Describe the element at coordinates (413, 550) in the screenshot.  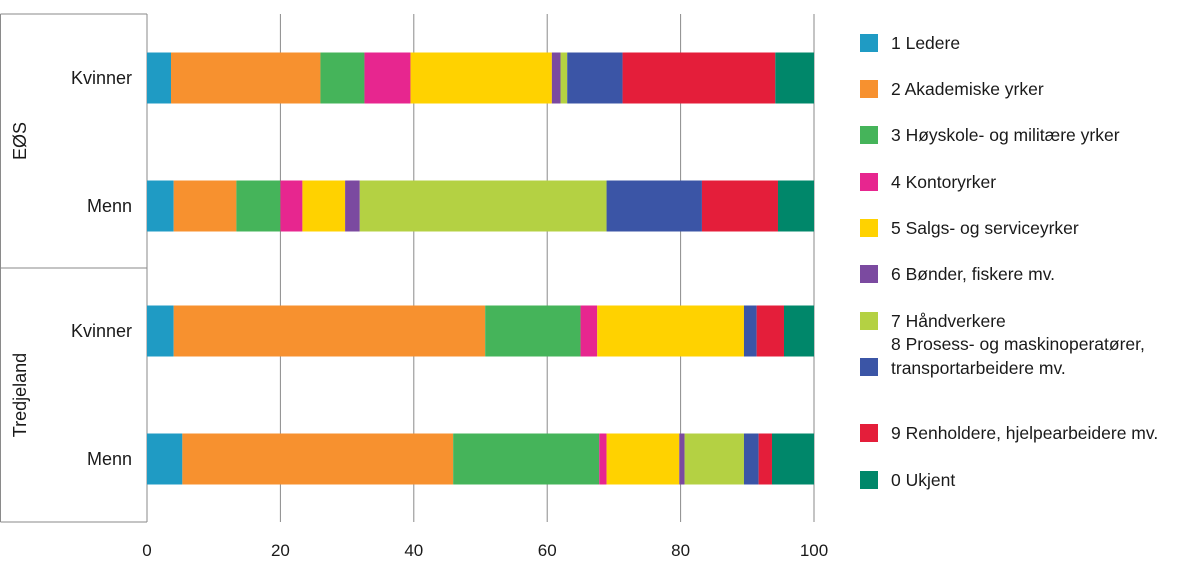
I see `x-tick-label: 40` at that location.